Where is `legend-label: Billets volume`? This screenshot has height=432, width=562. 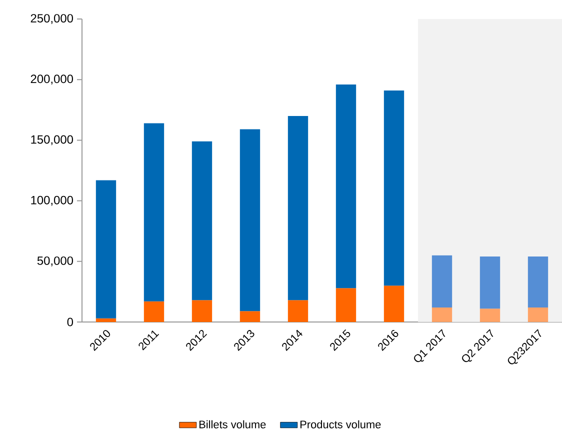 legend-label: Billets volume is located at coordinates (232, 424).